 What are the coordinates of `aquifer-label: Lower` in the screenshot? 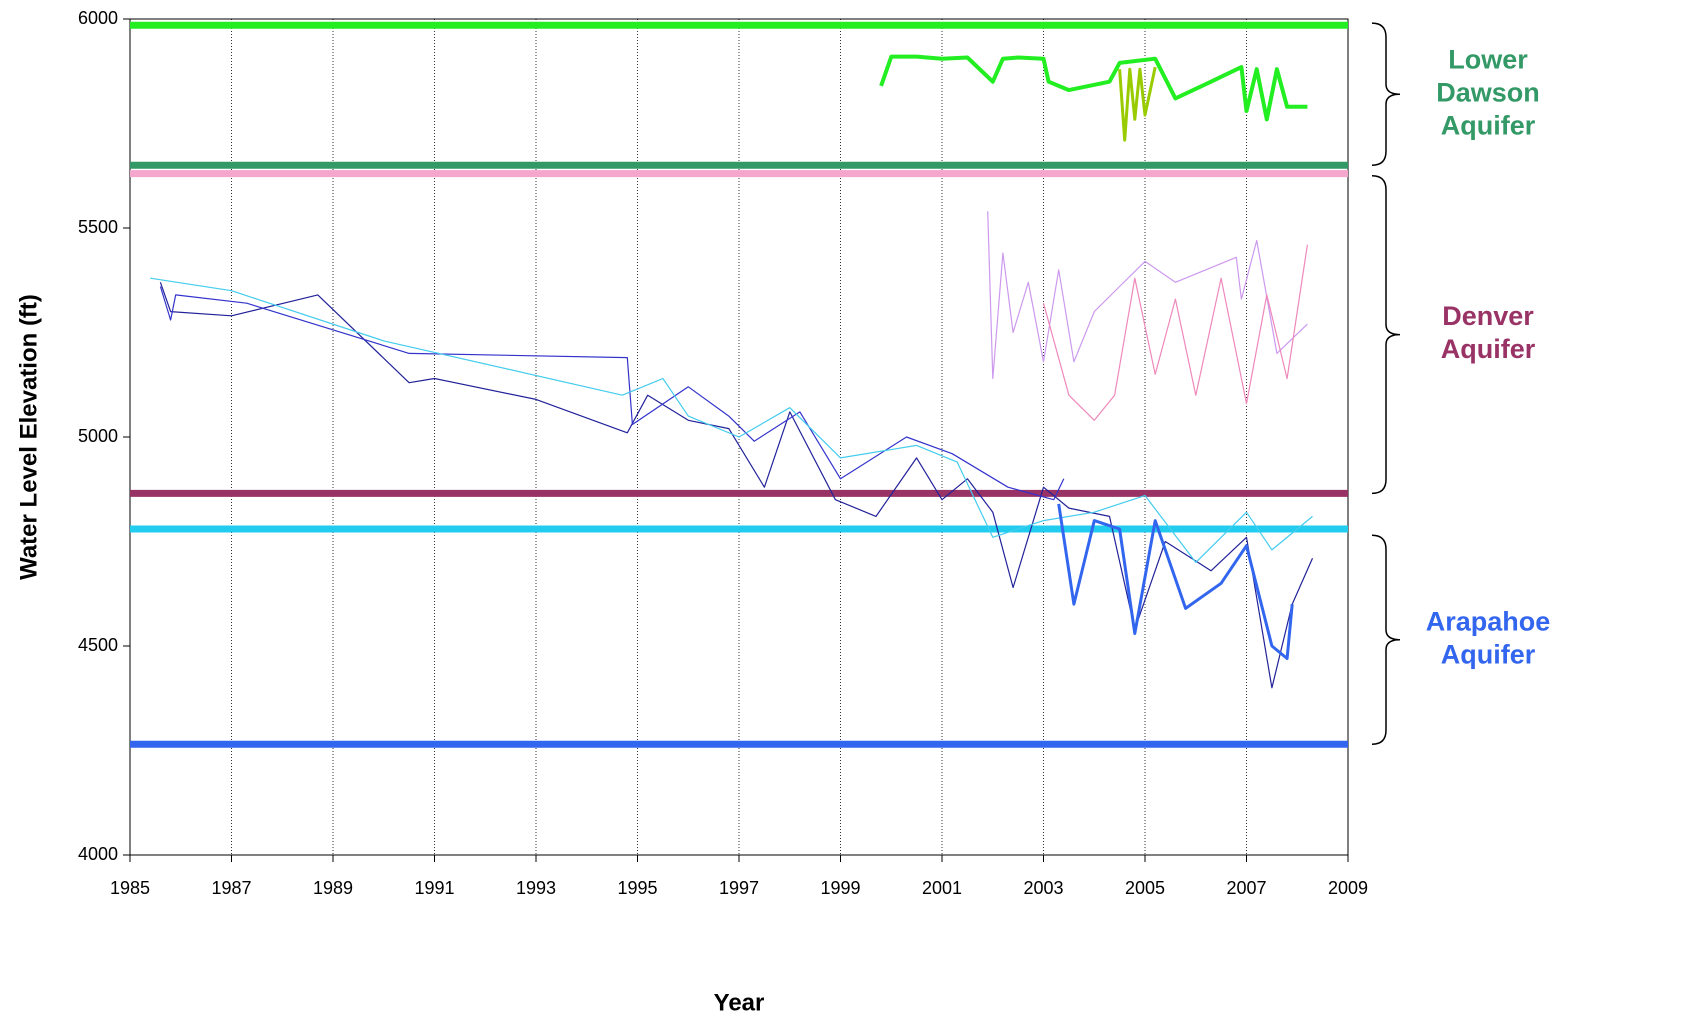 It's located at (1488, 59).